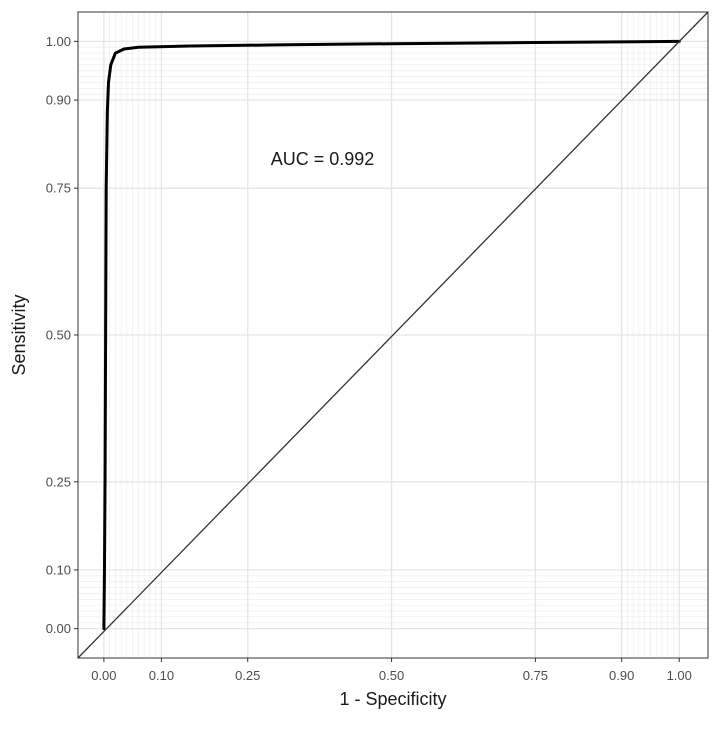 The width and height of the screenshot is (720, 733). What do you see at coordinates (247, 675) in the screenshot?
I see `x-tick-label: 0.25` at bounding box center [247, 675].